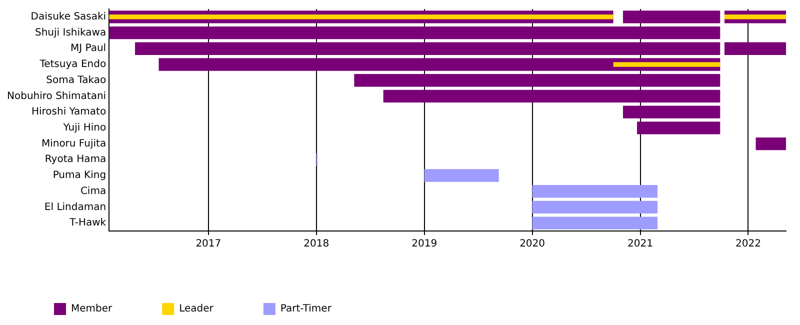 The width and height of the screenshot is (800, 325). What do you see at coordinates (317, 244) in the screenshot?
I see `x-tick-label: 2018` at bounding box center [317, 244].